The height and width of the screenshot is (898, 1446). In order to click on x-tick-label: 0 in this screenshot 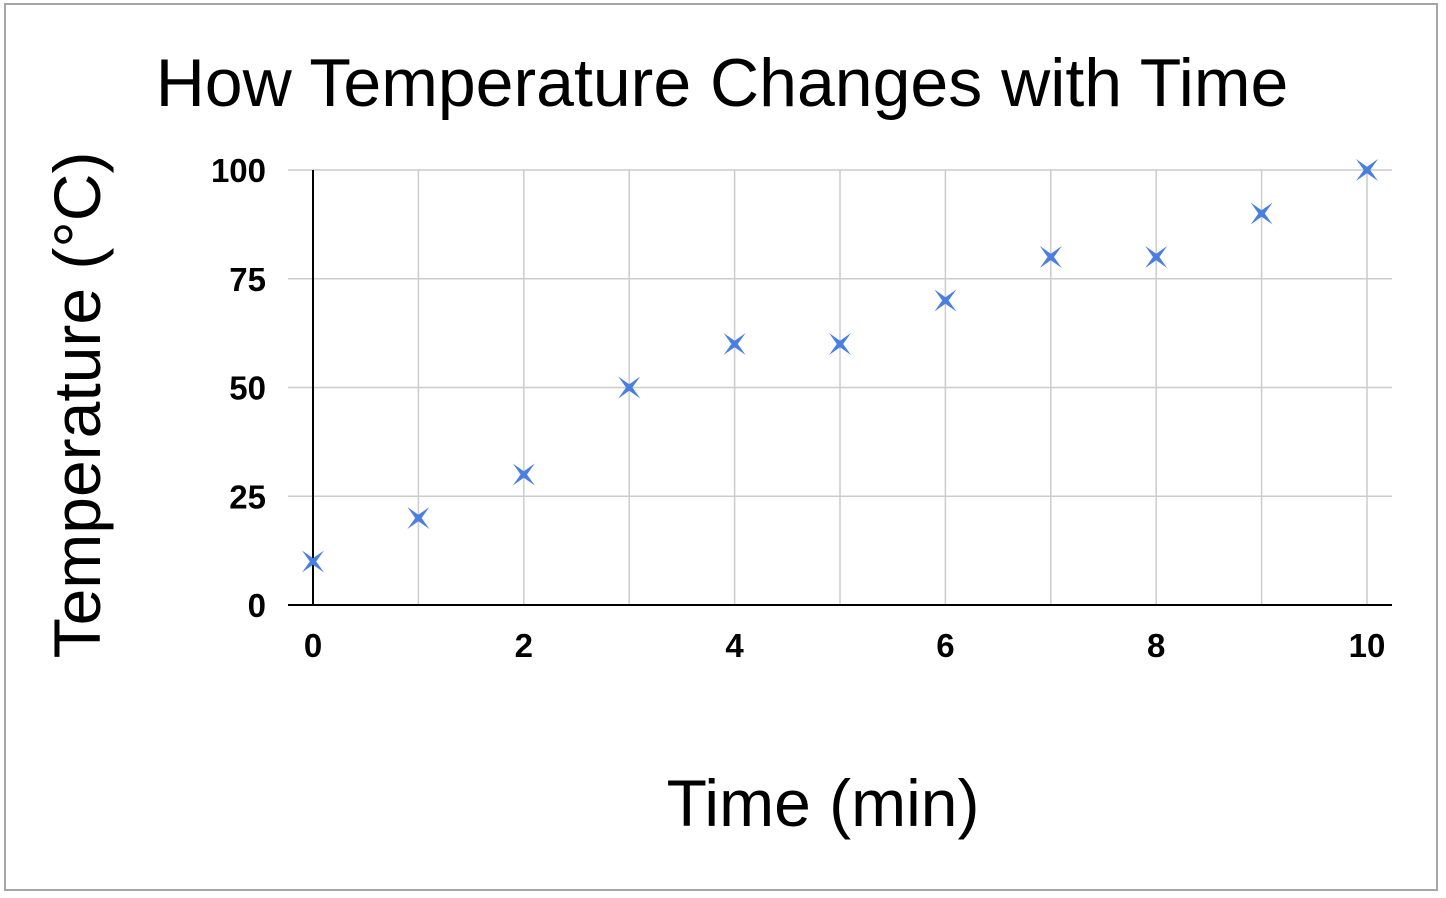, I will do `click(313, 645)`.